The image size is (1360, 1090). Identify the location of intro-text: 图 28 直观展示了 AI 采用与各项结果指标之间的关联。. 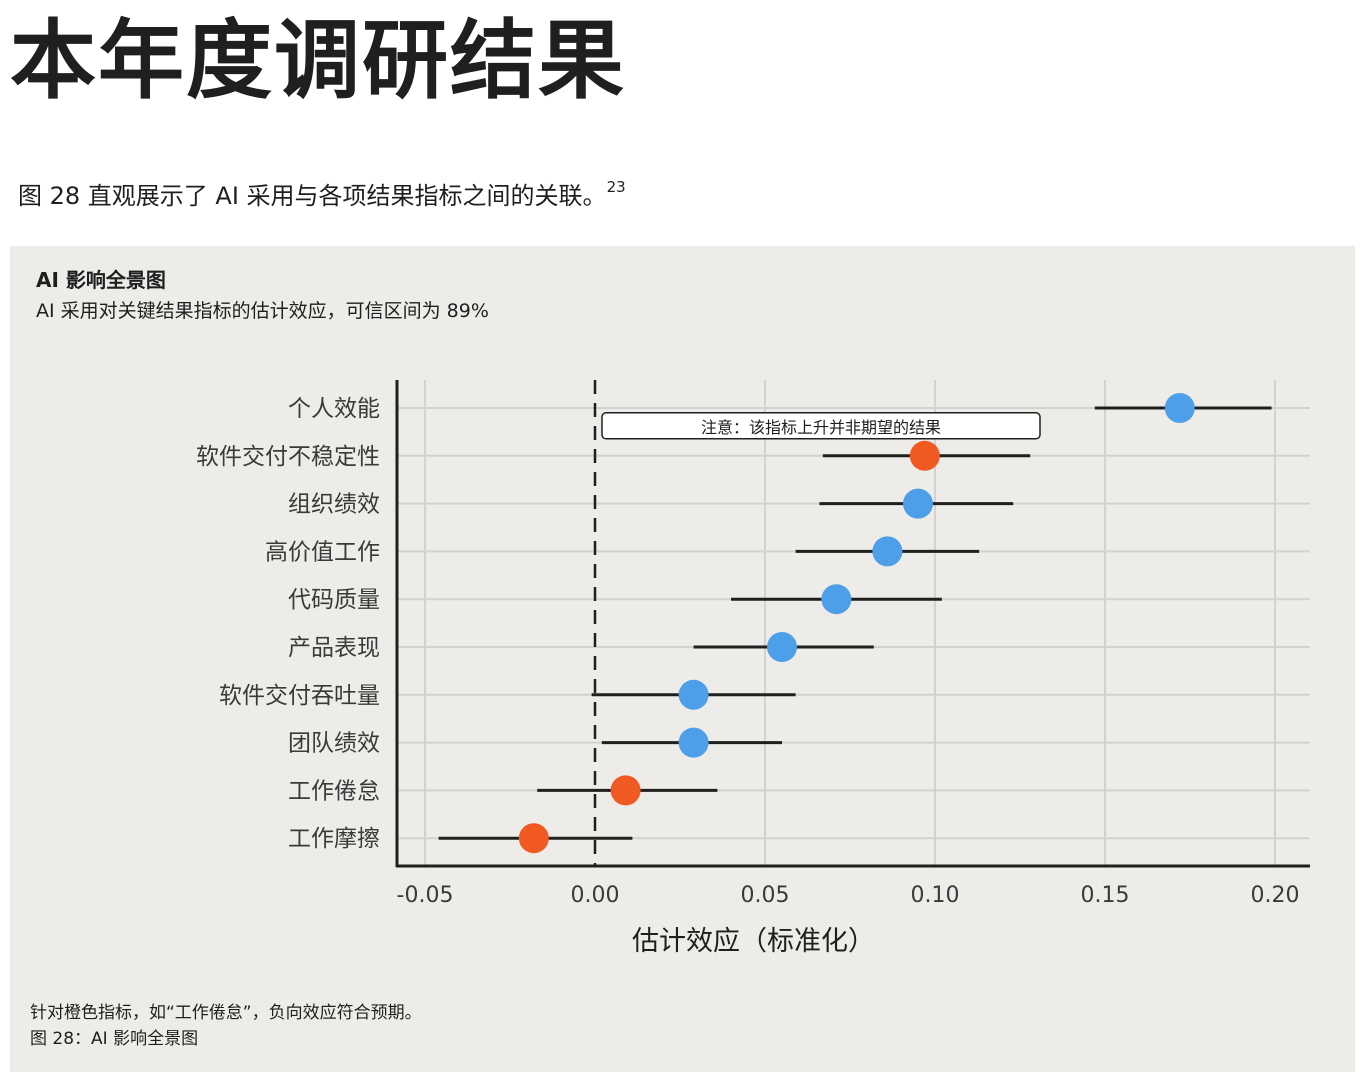
(312, 196).